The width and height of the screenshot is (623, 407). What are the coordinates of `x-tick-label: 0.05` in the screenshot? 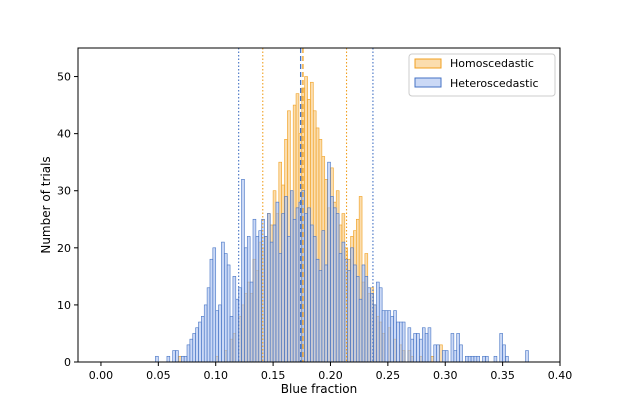 It's located at (158, 375).